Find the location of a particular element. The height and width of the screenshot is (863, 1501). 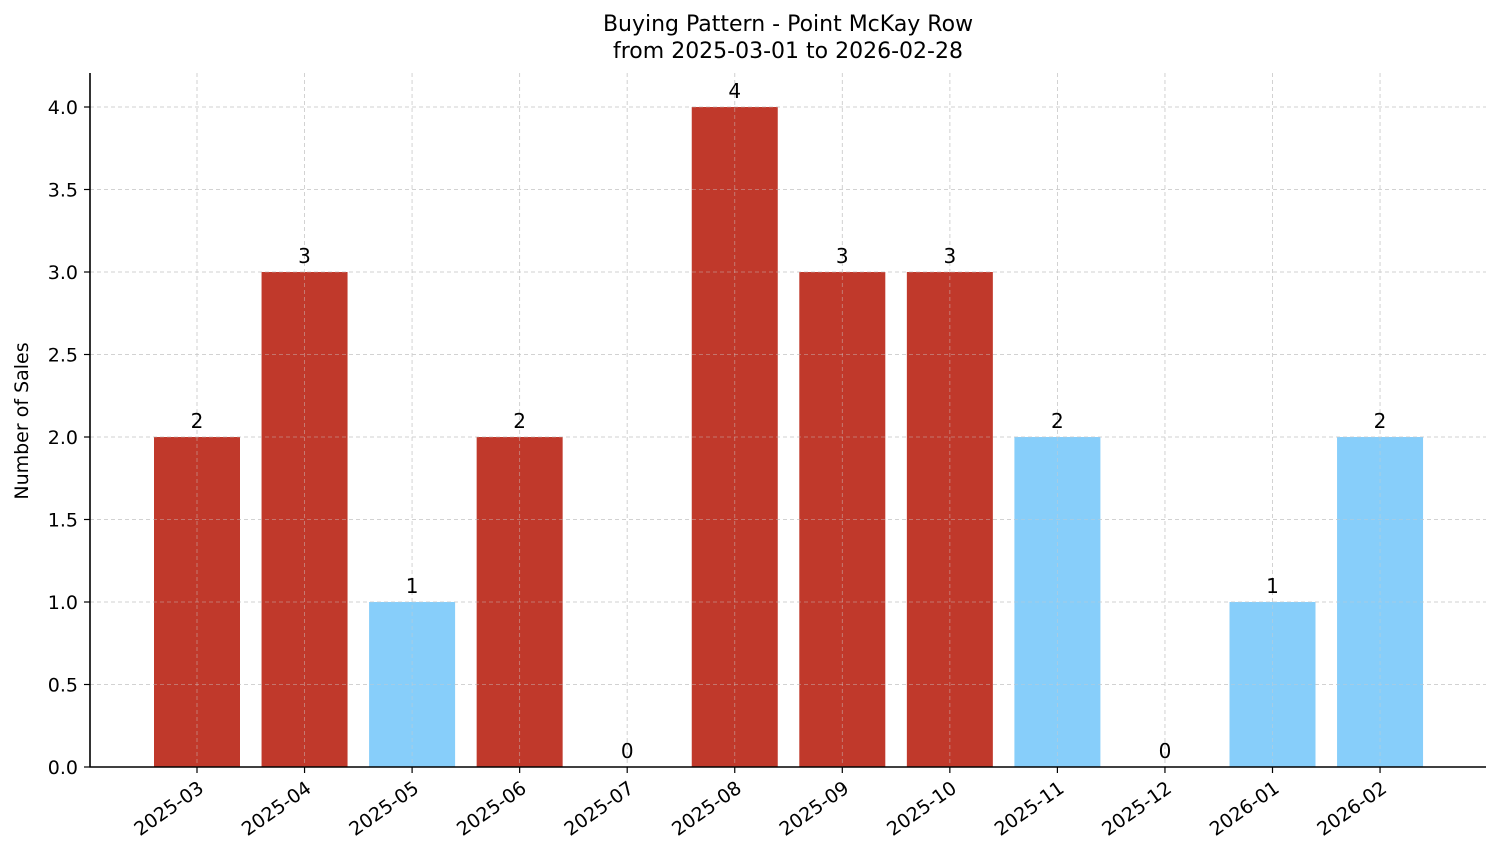

x-tick-label: 2025-12 is located at coordinates (1137, 809).